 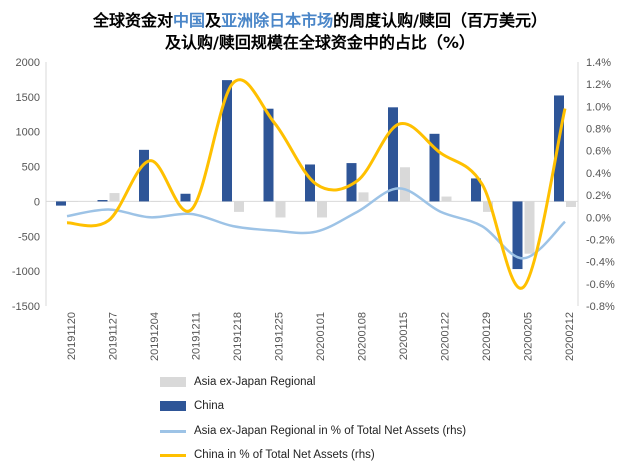 What do you see at coordinates (598, 196) in the screenshot?
I see `y2-tick-label: 0.2%` at bounding box center [598, 196].